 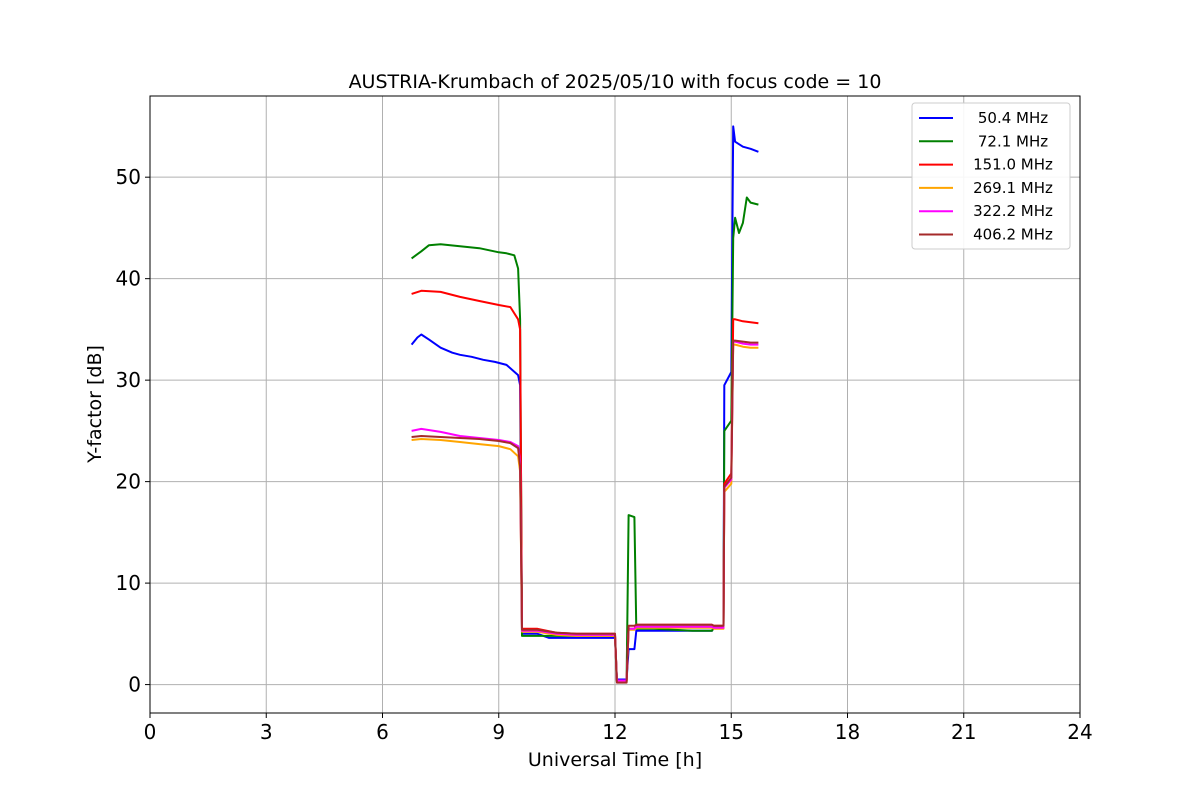 I want to click on legend-label: 406.2 MHz, so click(x=1013, y=235).